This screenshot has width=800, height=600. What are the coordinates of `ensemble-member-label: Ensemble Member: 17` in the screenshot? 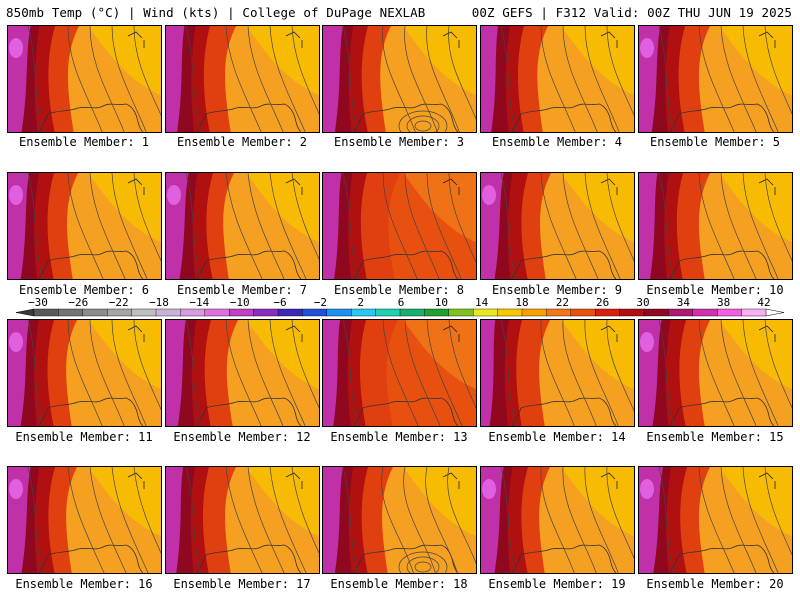 It's located at (242, 584).